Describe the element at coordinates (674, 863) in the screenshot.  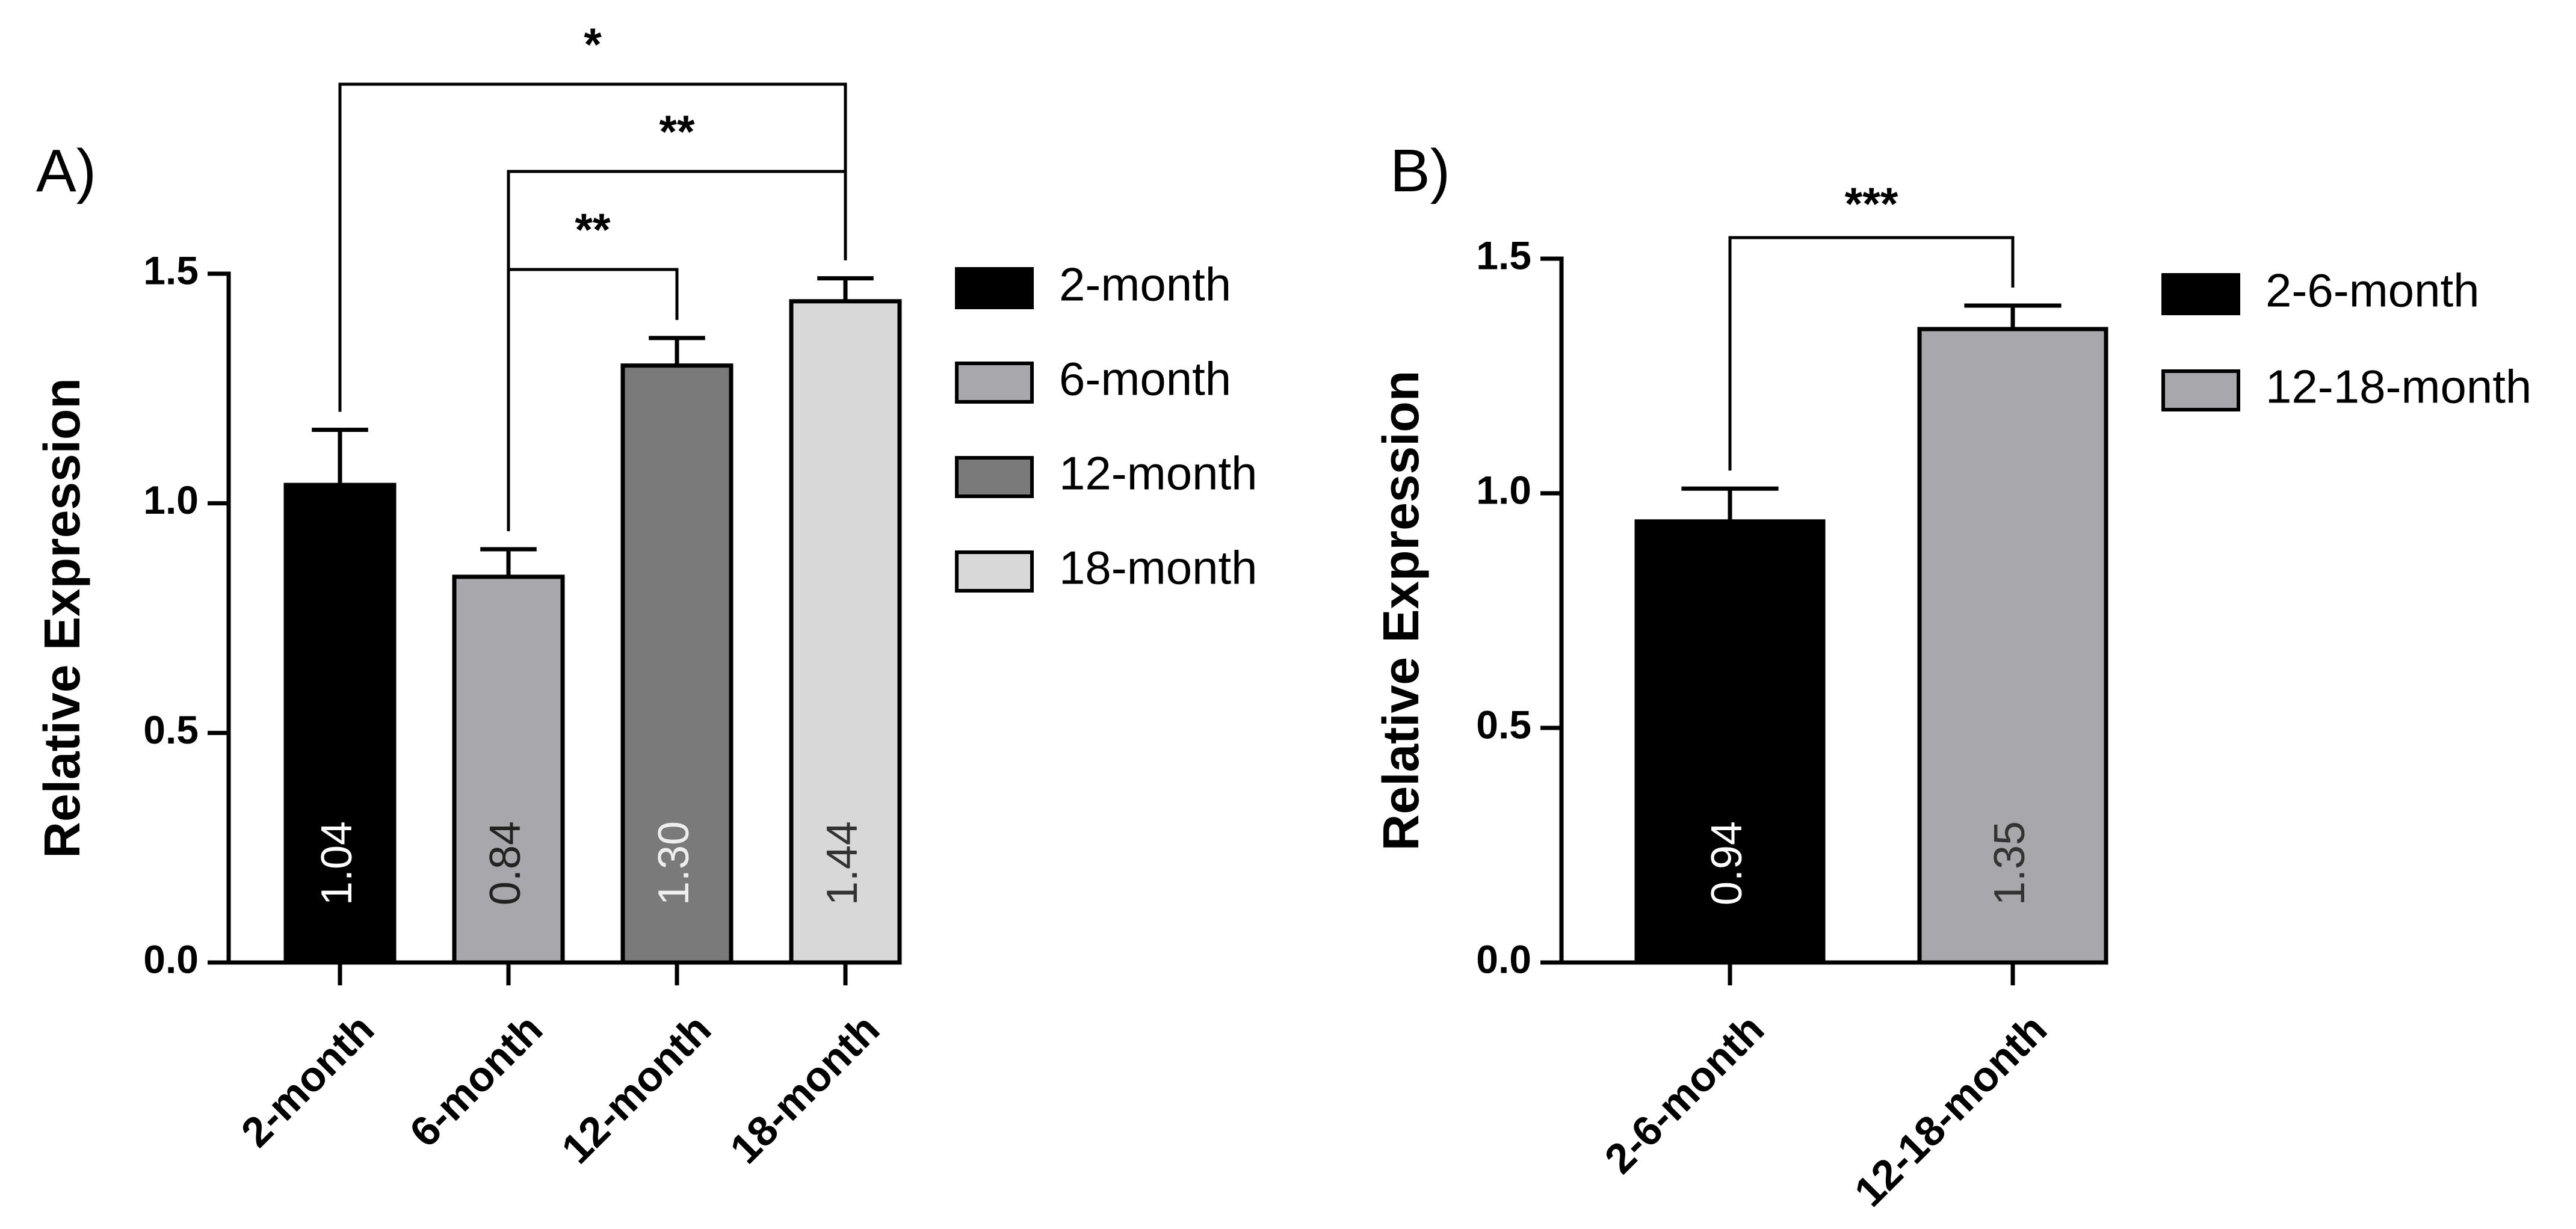
I see `data-label: 1.30` at that location.